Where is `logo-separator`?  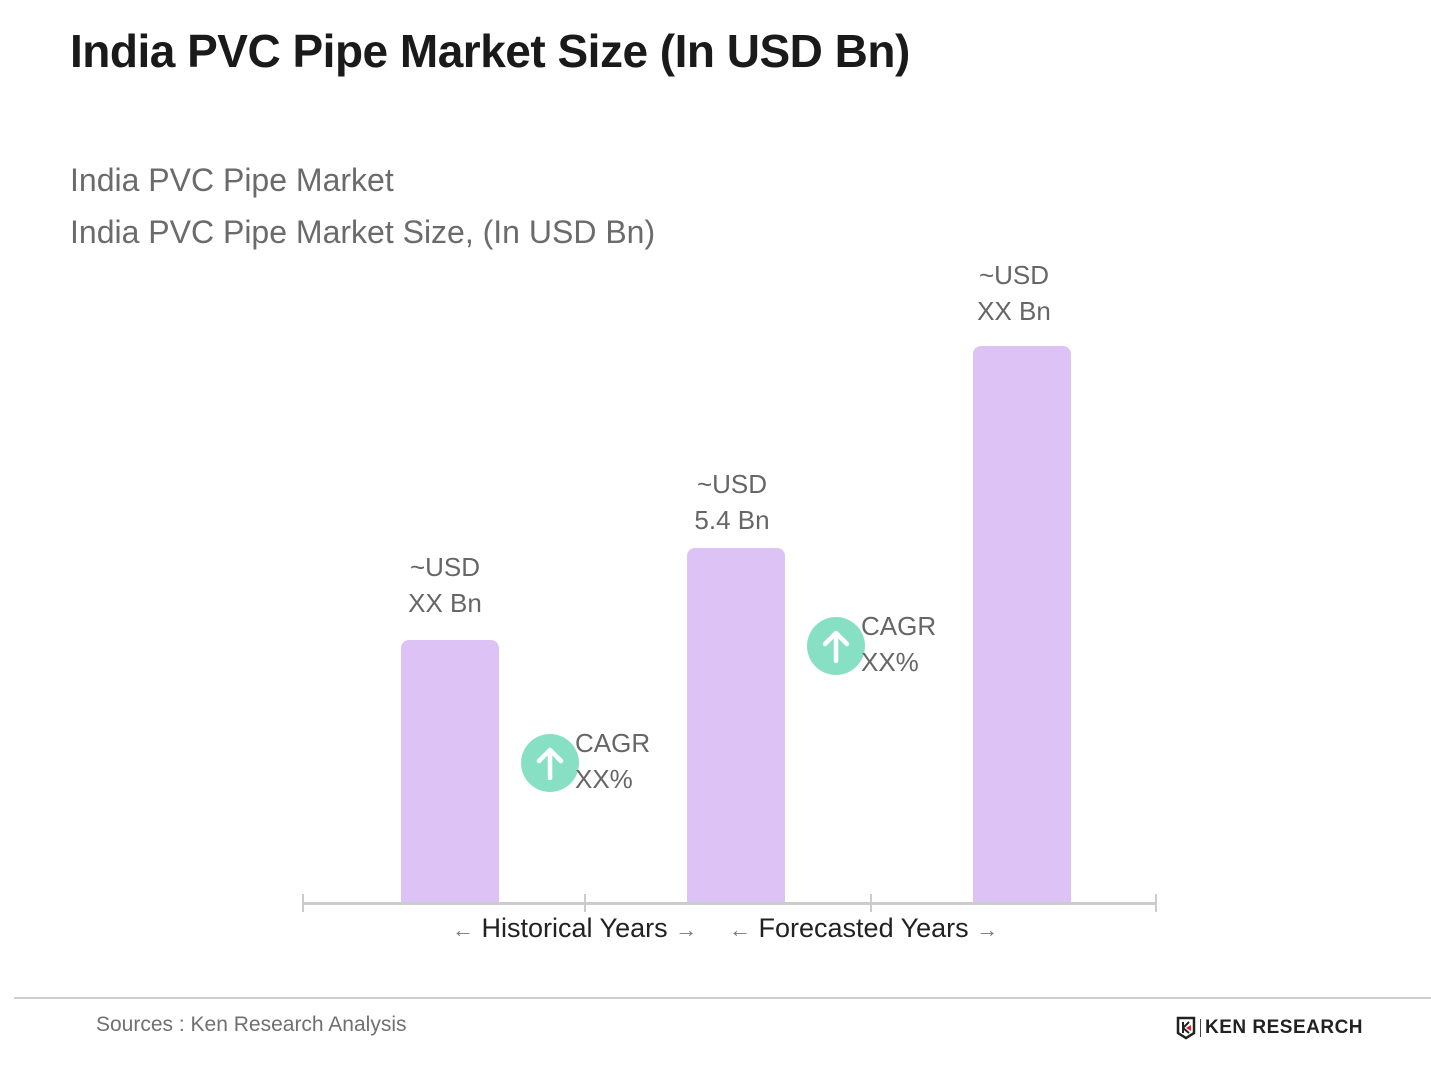
logo-separator is located at coordinates (1200, 1028).